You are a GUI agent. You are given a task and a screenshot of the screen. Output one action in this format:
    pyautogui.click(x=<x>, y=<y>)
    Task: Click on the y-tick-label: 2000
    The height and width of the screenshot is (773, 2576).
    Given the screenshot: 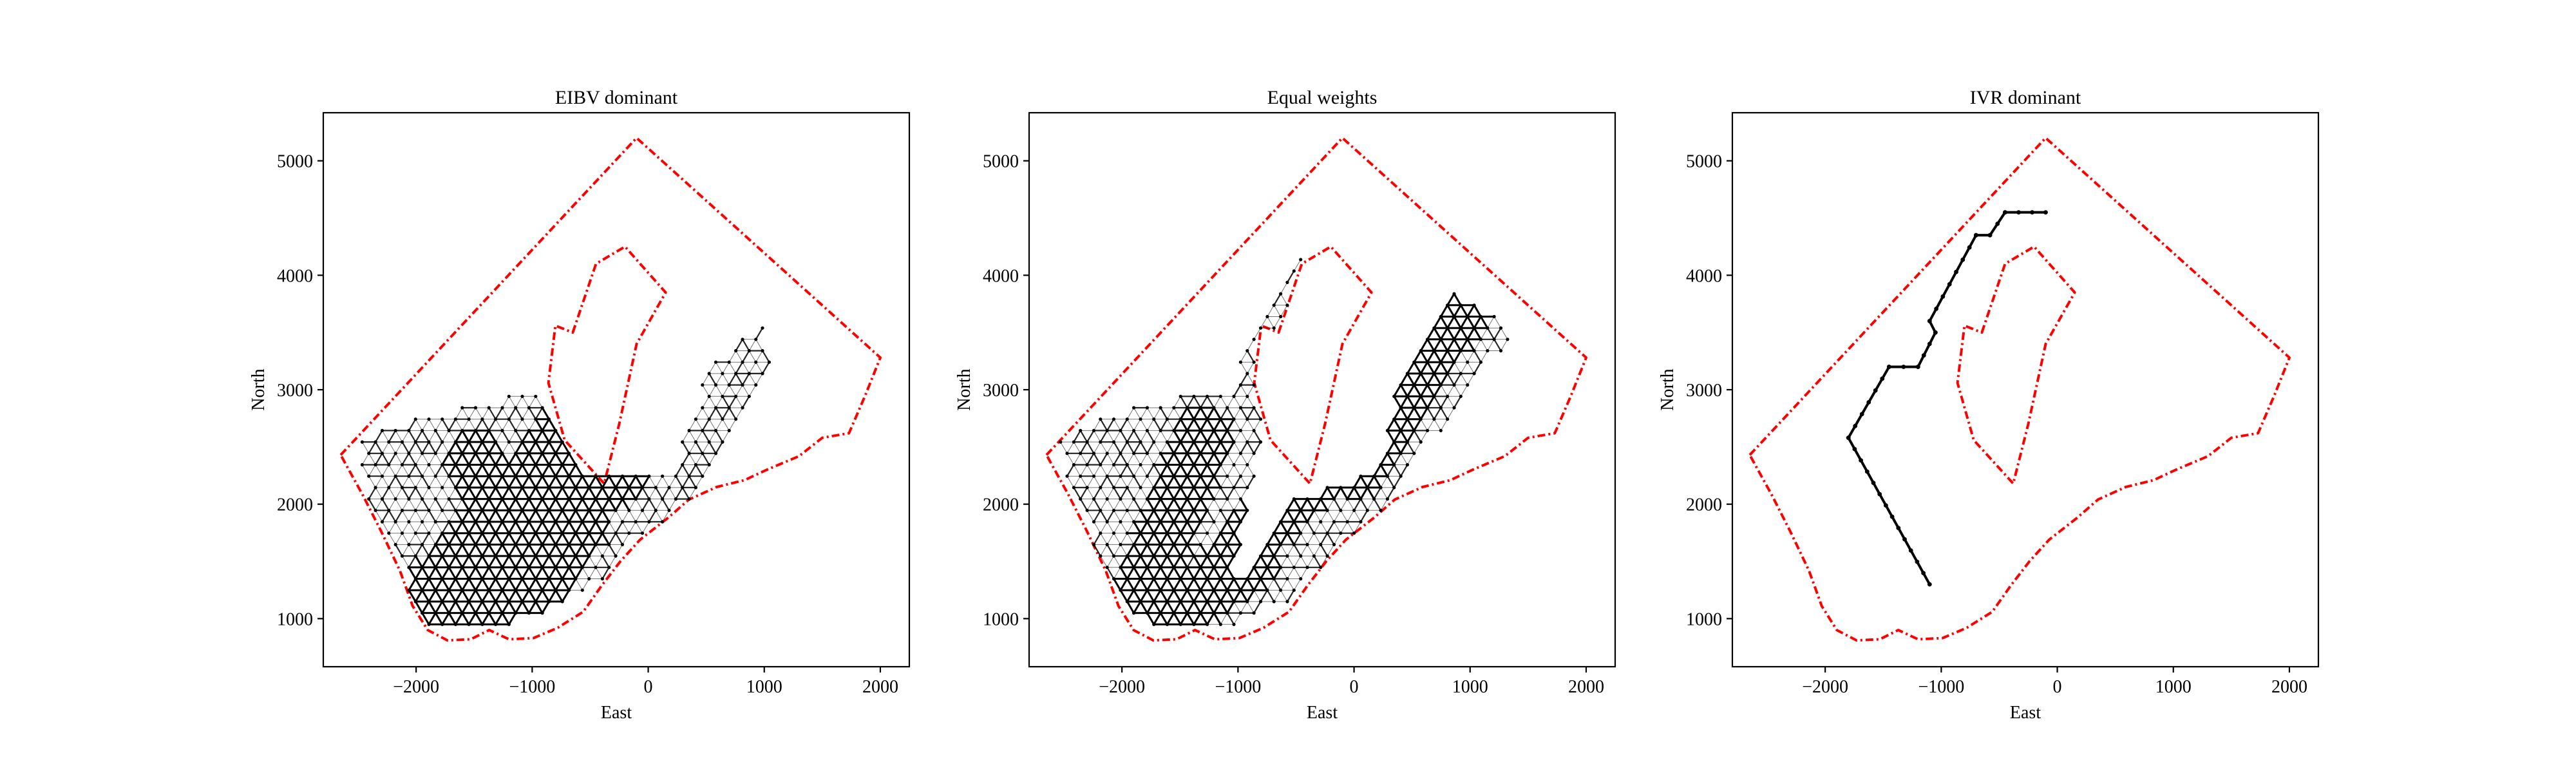 What is the action you would take?
    pyautogui.click(x=1001, y=505)
    